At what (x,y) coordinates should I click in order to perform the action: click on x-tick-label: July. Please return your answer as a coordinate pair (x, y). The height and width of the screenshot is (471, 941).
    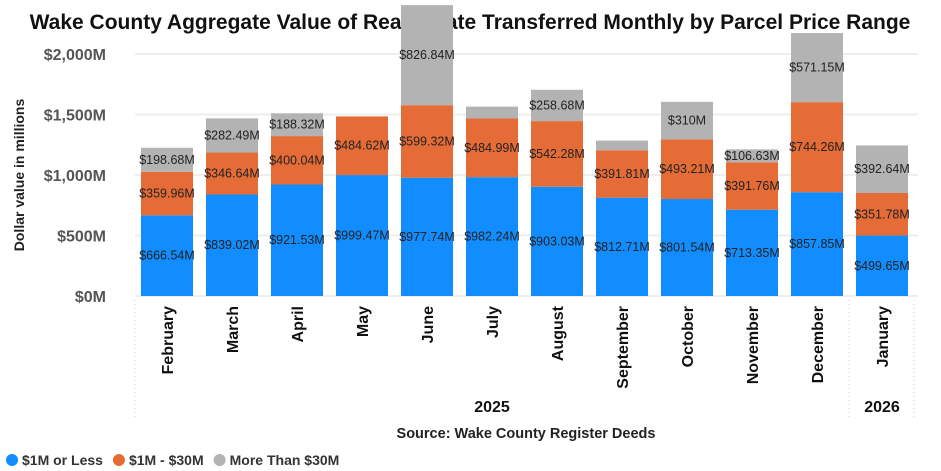
    Looking at the image, I should click on (493, 322).